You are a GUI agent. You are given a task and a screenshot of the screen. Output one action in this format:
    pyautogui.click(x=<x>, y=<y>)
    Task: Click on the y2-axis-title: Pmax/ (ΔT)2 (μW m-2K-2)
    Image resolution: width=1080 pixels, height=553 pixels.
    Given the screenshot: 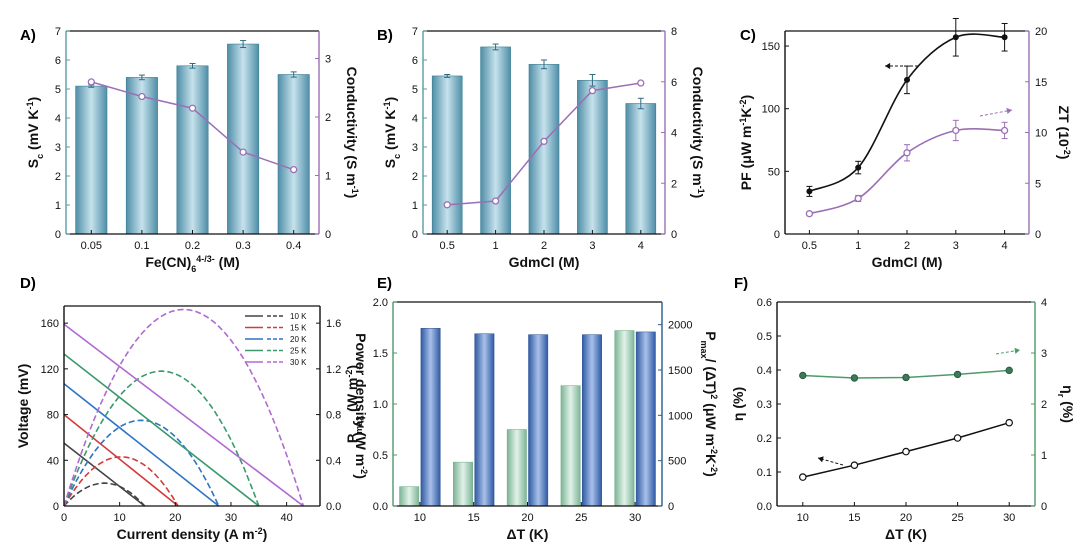 What is the action you would take?
    pyautogui.click(x=709, y=404)
    